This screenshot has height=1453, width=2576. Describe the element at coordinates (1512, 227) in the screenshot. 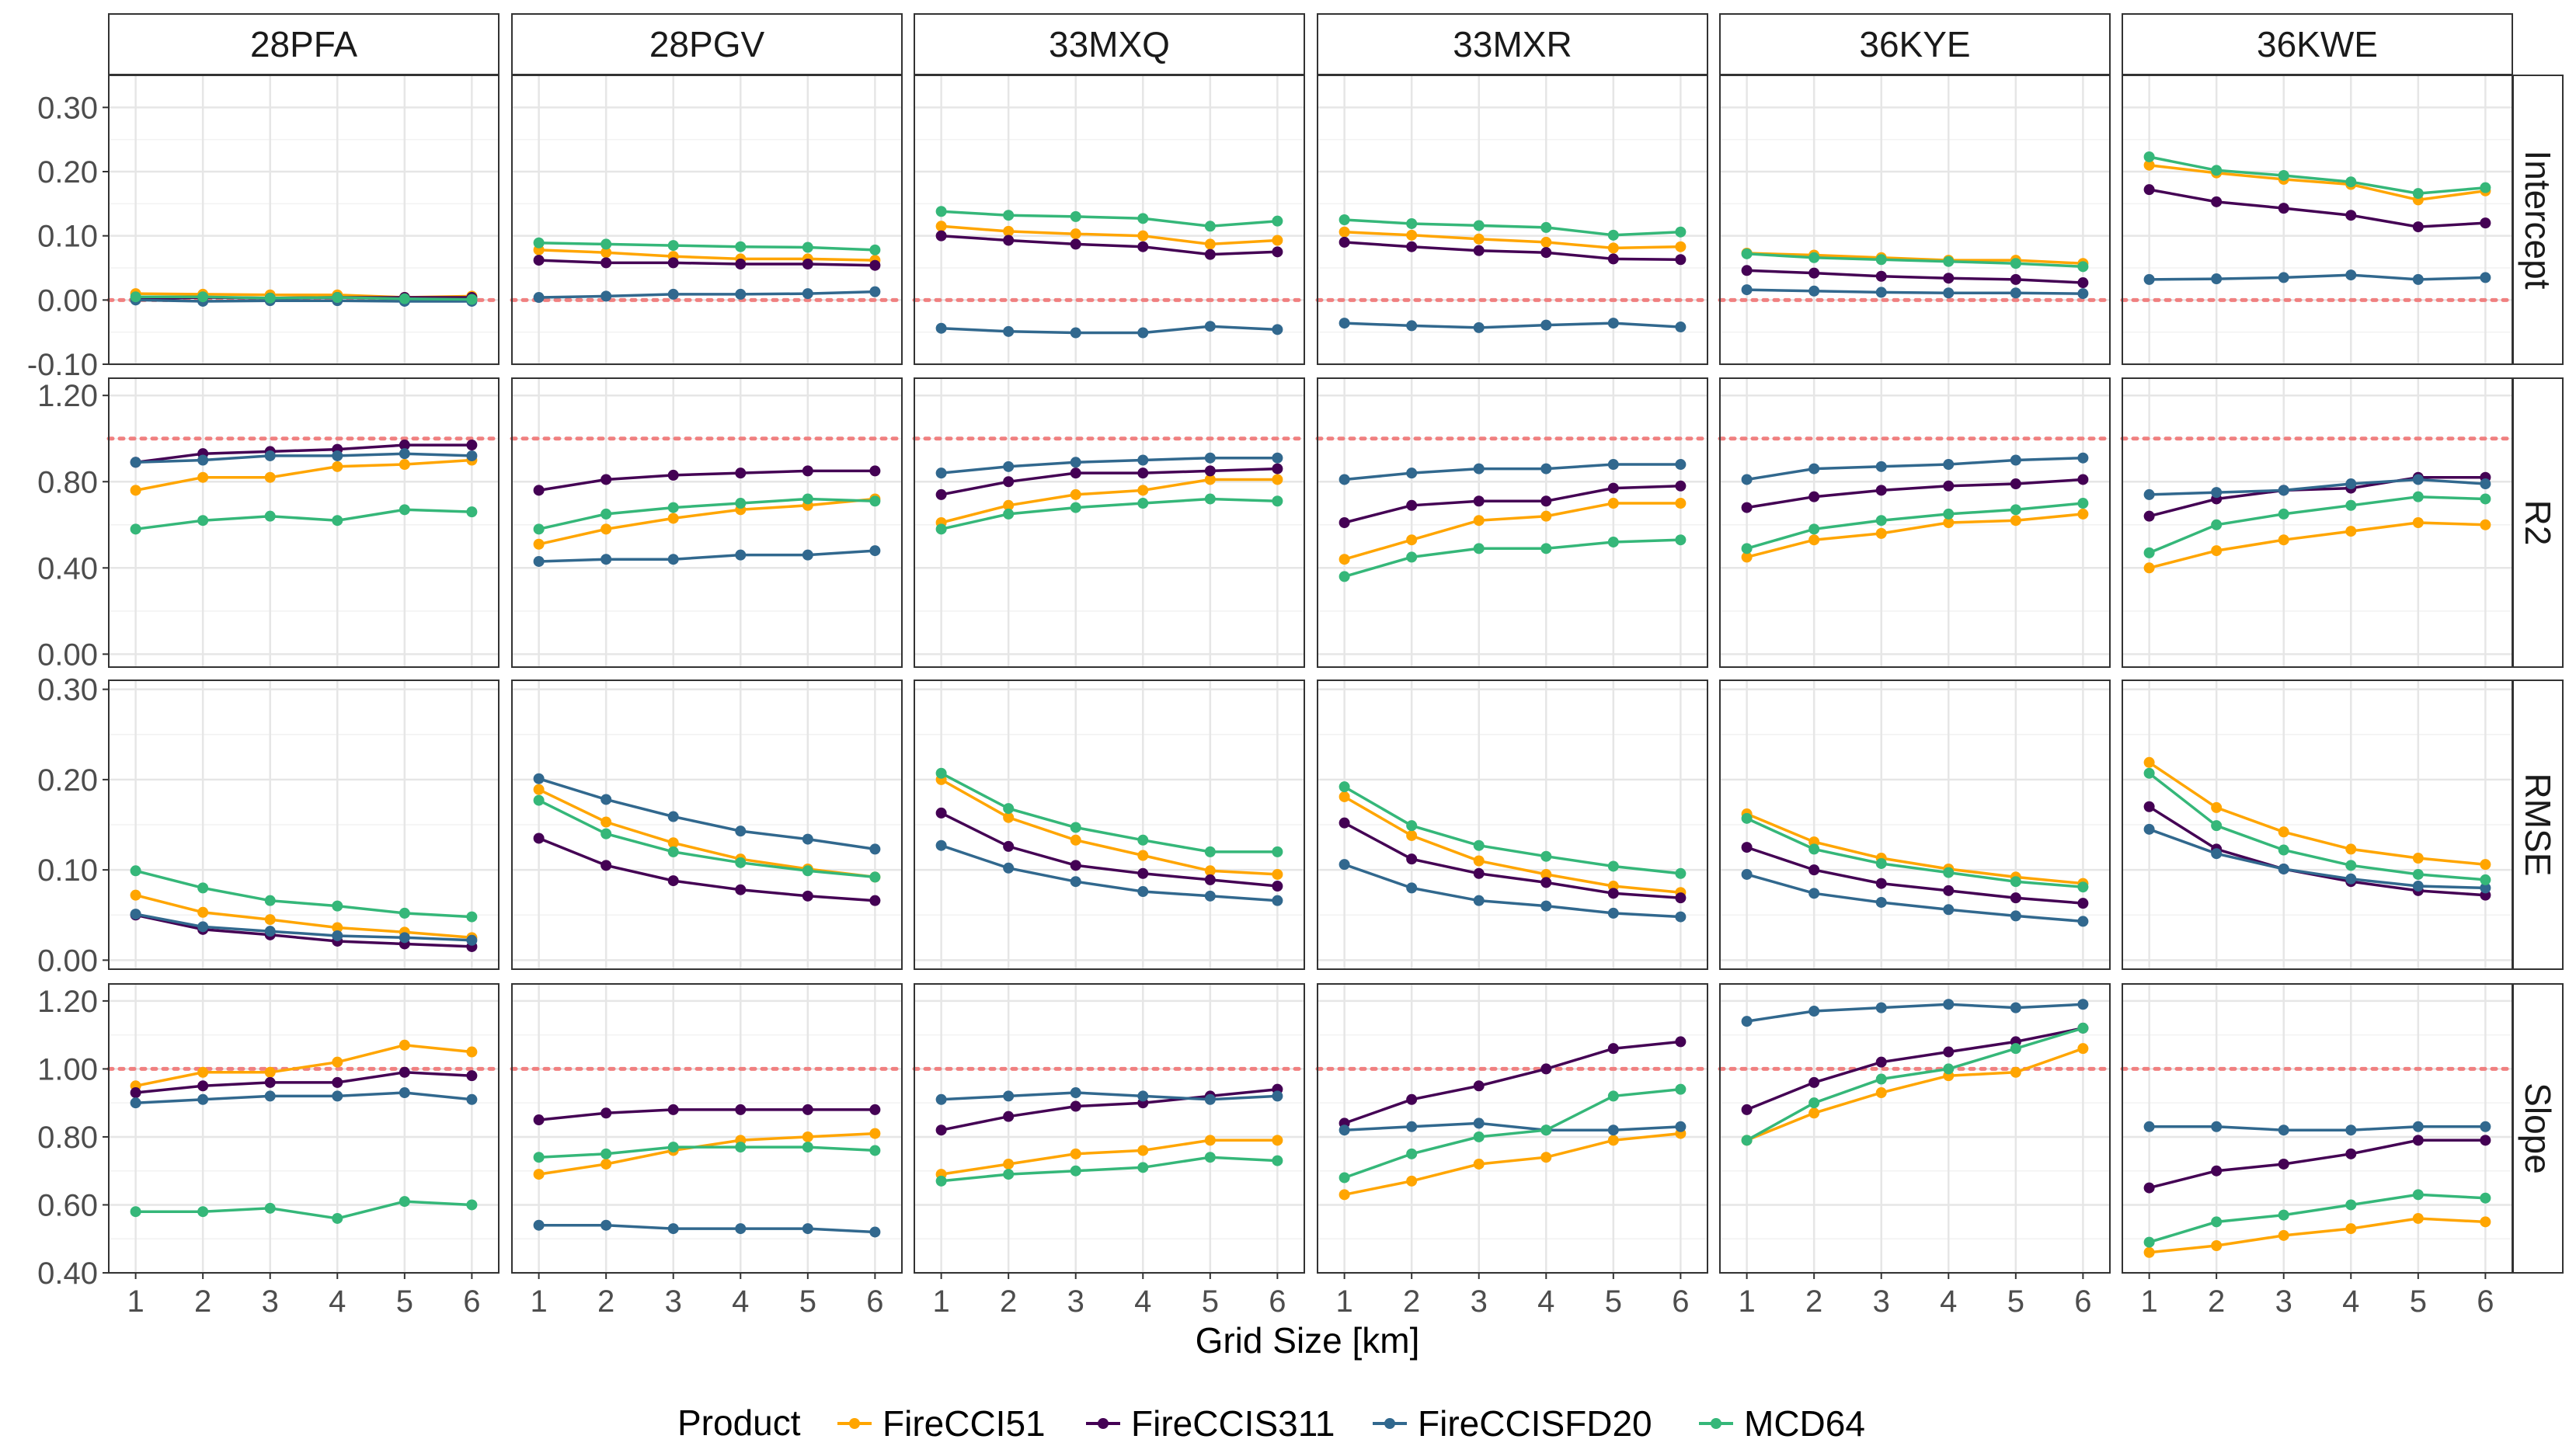

I see `series-line-mcd64-33MXR-intercept` at that location.